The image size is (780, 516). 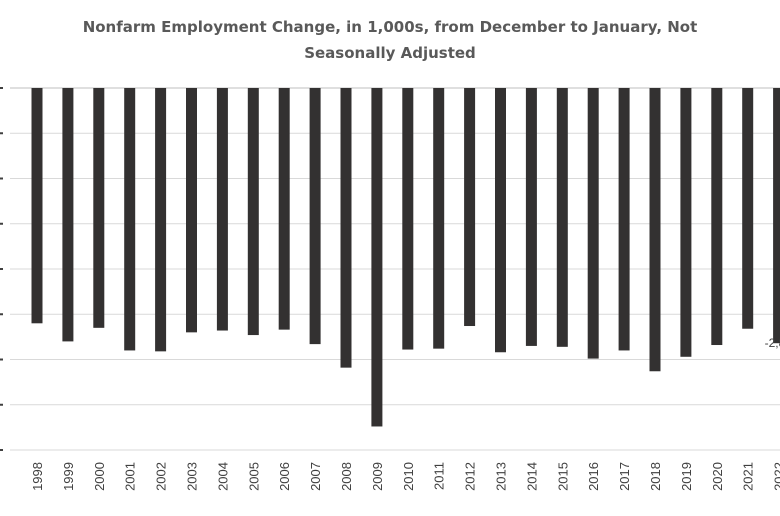 I want to click on x-tick-label-2004: 2004, so click(x=222, y=476).